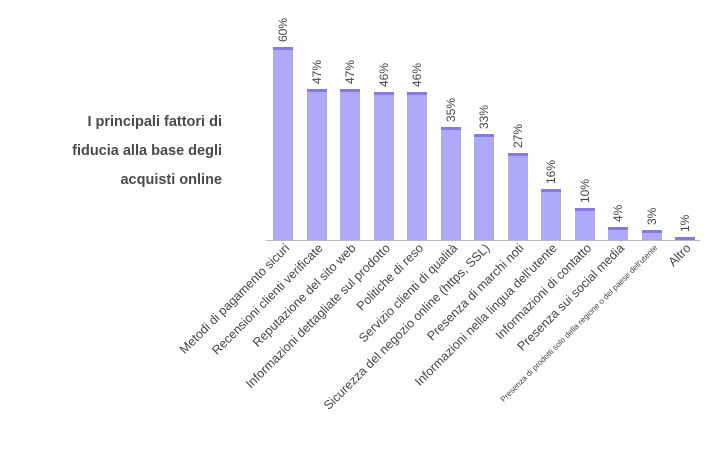 This screenshot has height=459, width=720. Describe the element at coordinates (483, 240) in the screenshot. I see `x-axis-line` at that location.